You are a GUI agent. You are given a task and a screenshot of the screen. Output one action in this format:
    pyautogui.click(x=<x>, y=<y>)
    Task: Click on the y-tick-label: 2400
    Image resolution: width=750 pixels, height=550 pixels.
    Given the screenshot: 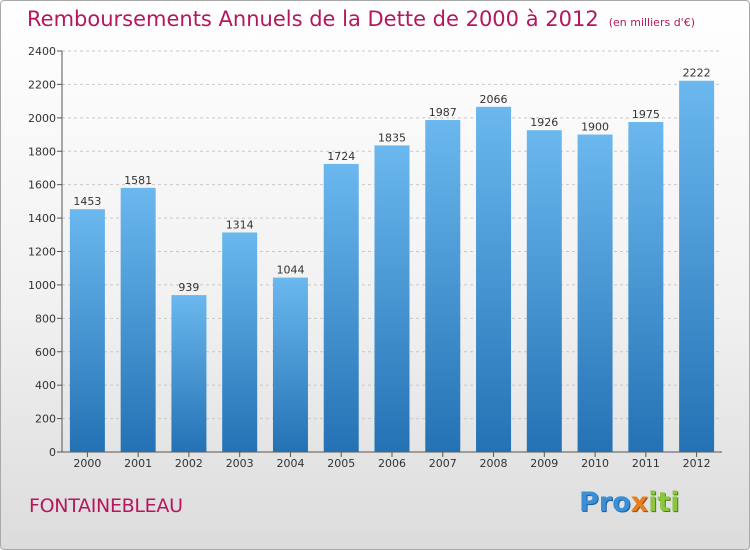 What is the action you would take?
    pyautogui.click(x=42, y=51)
    